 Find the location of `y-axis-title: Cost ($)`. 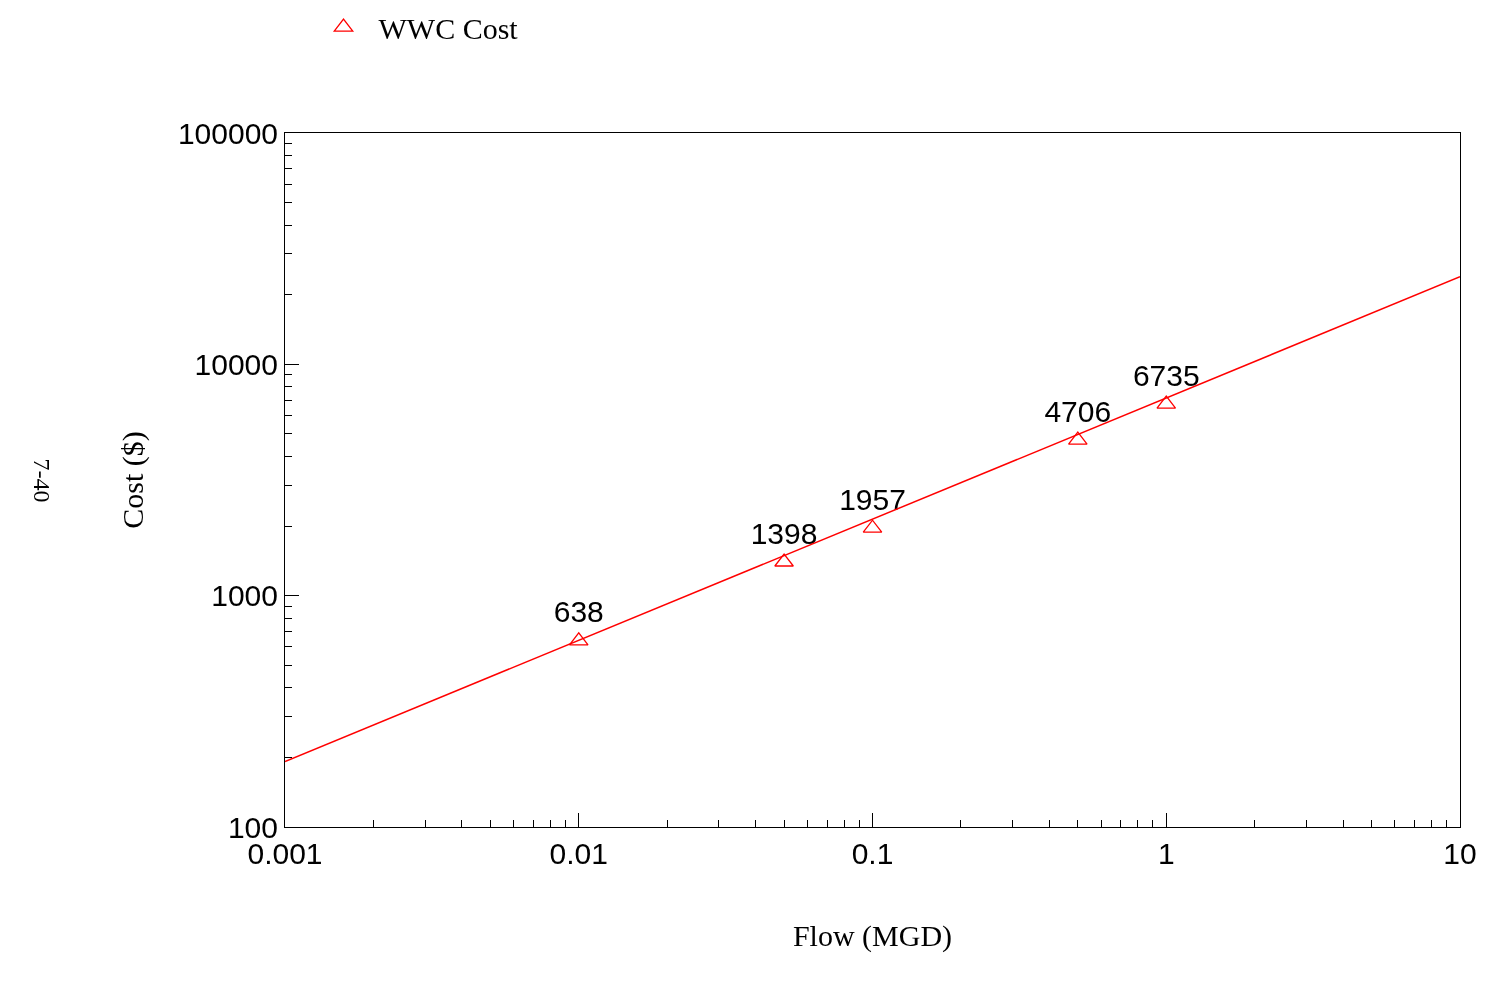

y-axis-title: Cost ($) is located at coordinates (132, 480).